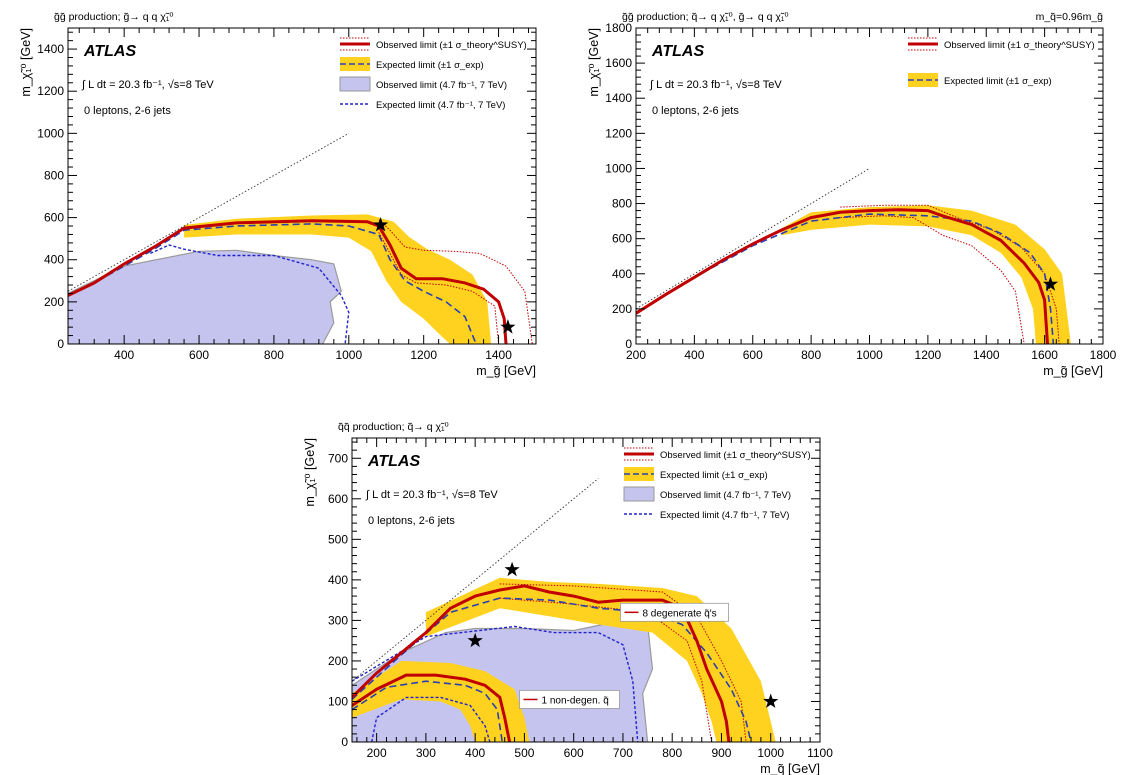  Describe the element at coordinates (506, 371) in the screenshot. I see `x-axis-label: m_g̃ [GeV]` at that location.